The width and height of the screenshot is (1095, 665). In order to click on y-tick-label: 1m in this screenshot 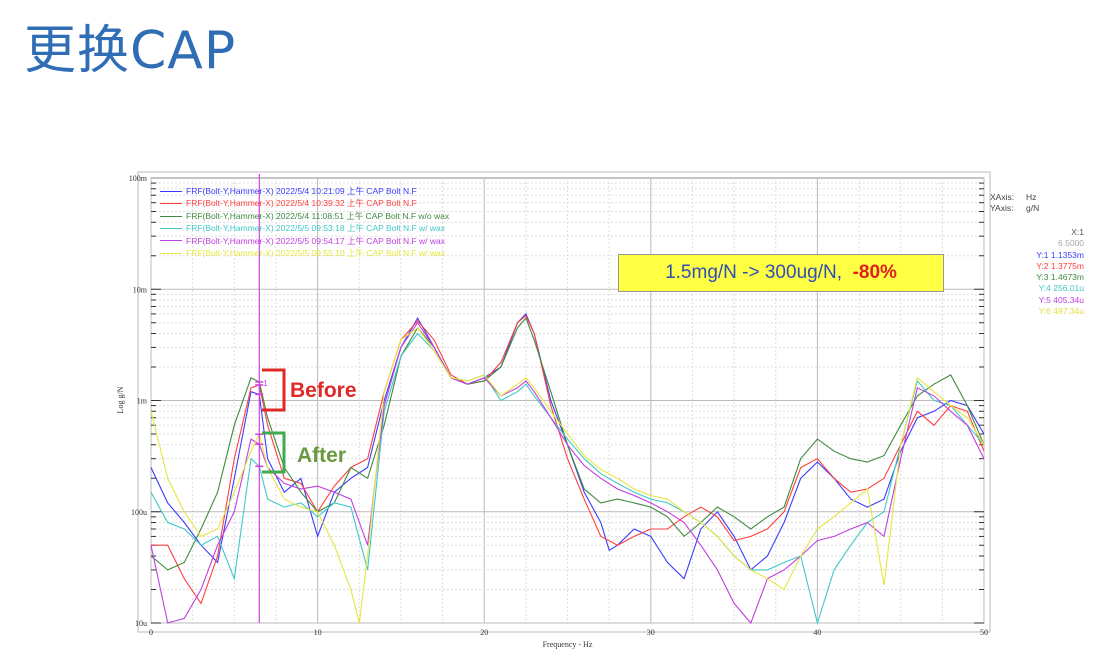, I will do `click(142, 401)`.